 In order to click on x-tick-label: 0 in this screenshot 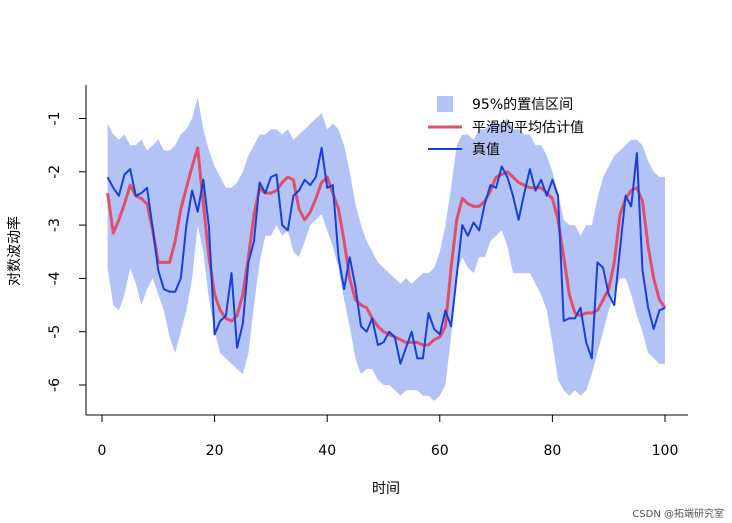, I will do `click(102, 451)`.